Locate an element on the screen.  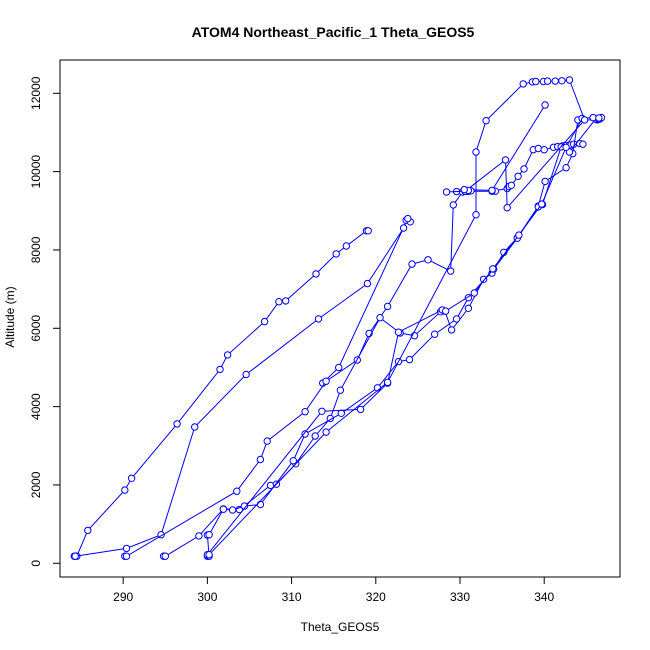
y-tick-label: 4000 is located at coordinates (36, 406).